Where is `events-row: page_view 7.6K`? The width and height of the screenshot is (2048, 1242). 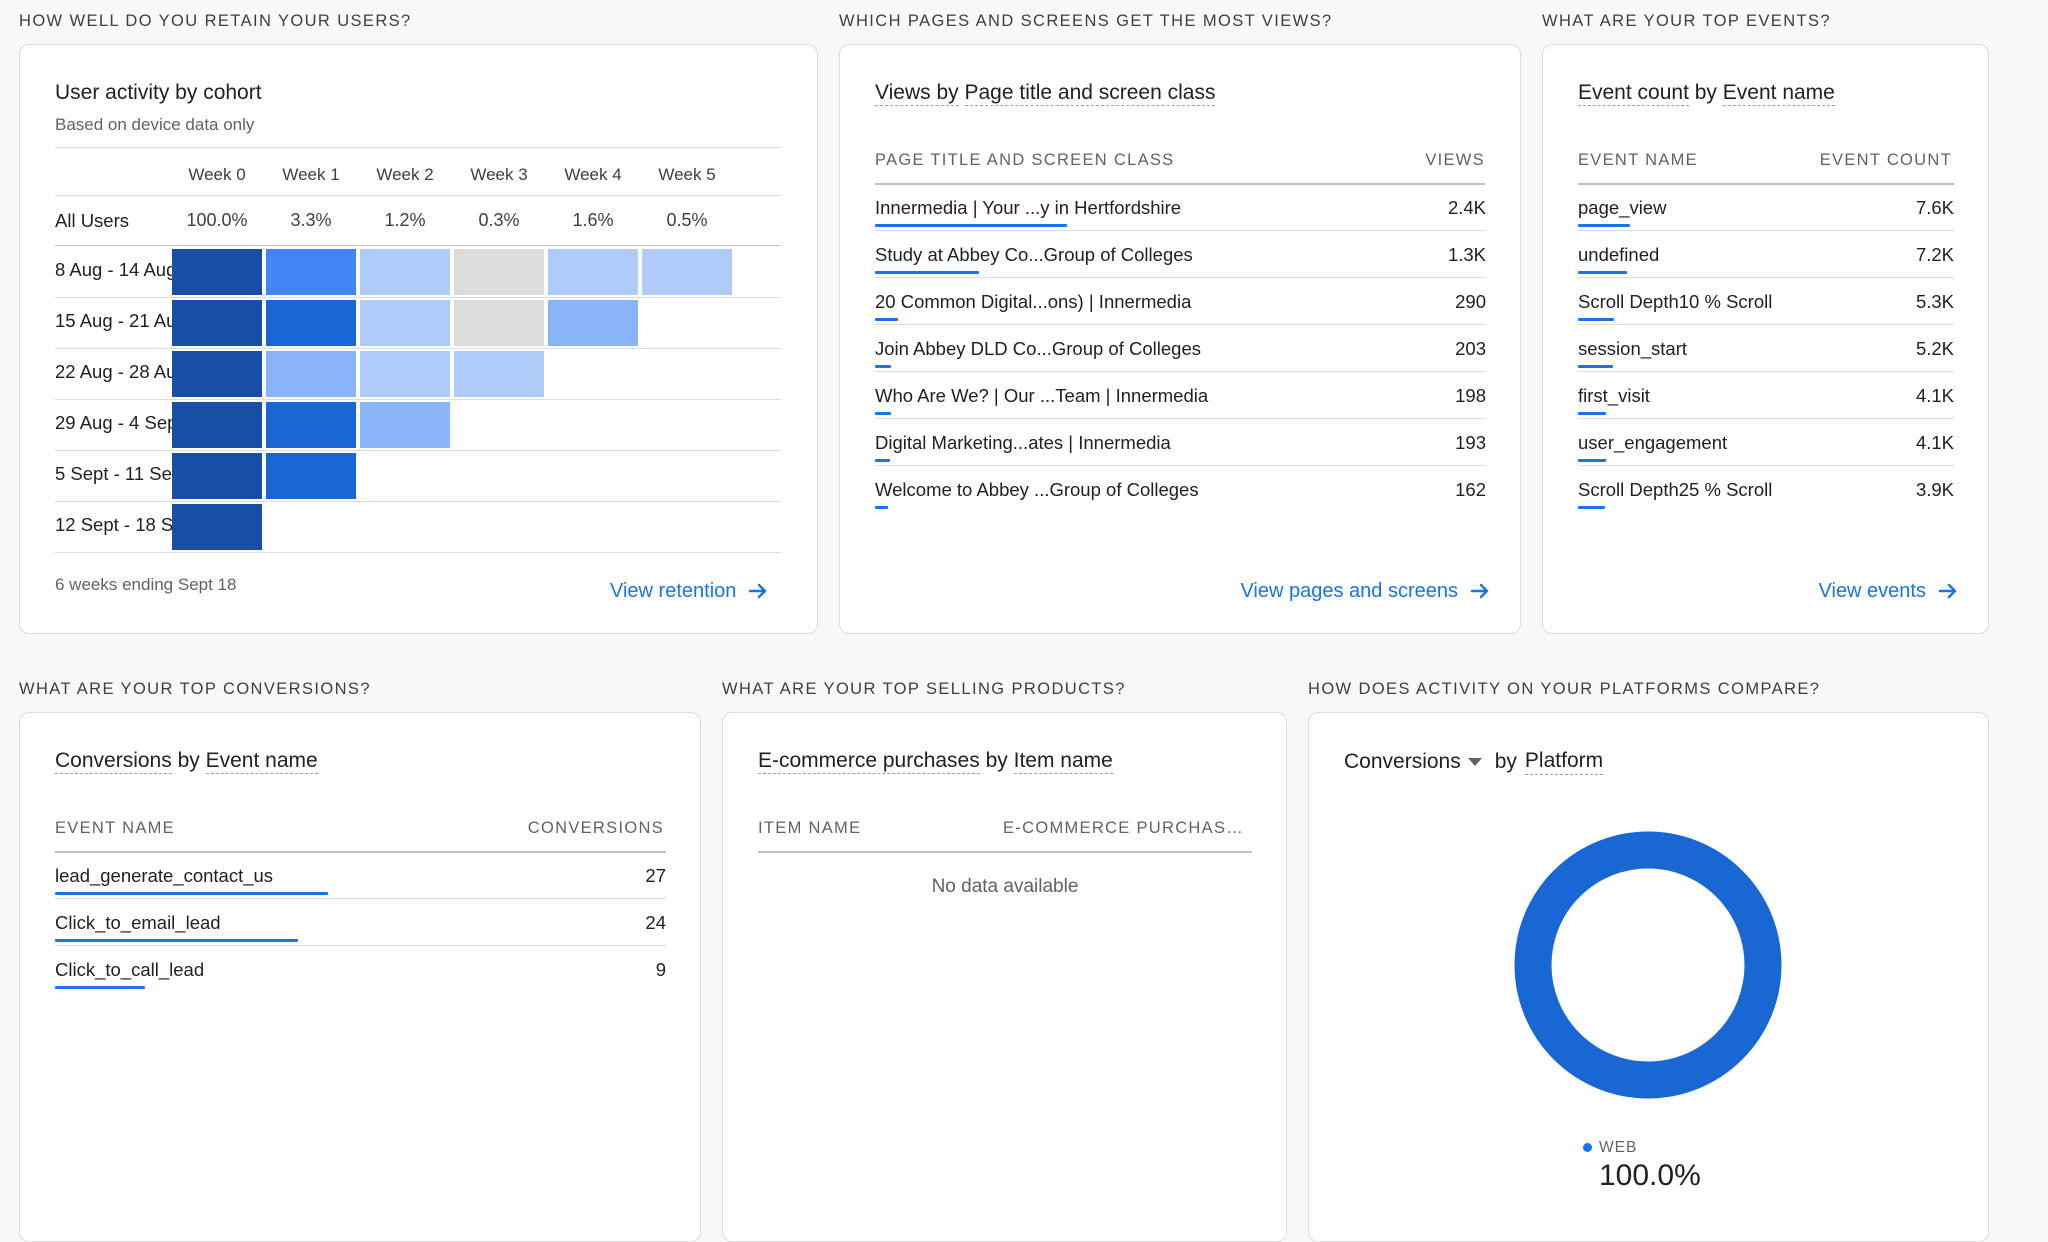 events-row: page_view 7.6K is located at coordinates (1765, 207).